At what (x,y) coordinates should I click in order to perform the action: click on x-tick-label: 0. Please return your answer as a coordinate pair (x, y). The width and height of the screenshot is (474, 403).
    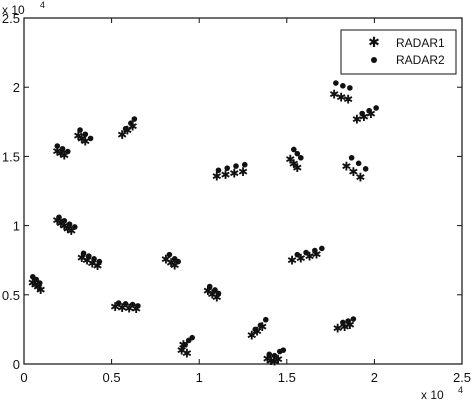
    Looking at the image, I should click on (23, 377).